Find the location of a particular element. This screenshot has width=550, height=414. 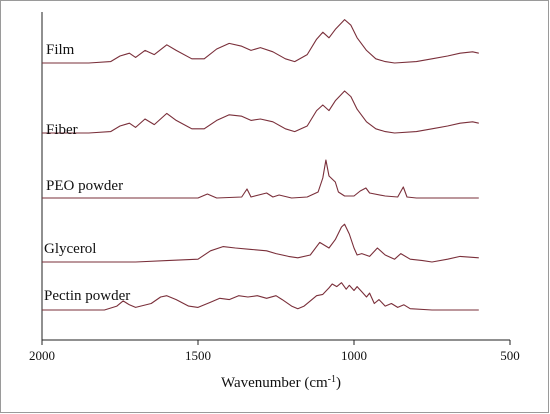

series-label-glycerol: Glycerol is located at coordinates (70, 249).